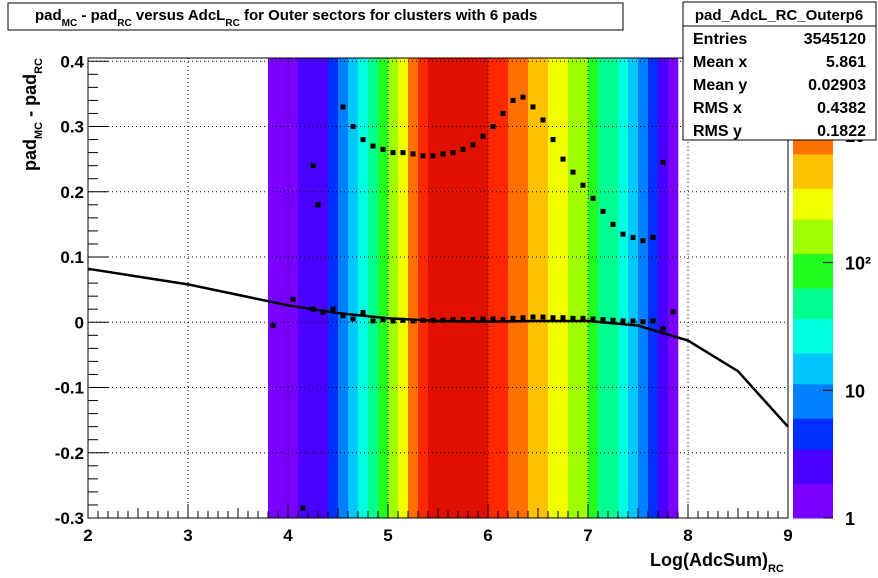  What do you see at coordinates (69, 453) in the screenshot?
I see `y-tick-label: -0.2` at bounding box center [69, 453].